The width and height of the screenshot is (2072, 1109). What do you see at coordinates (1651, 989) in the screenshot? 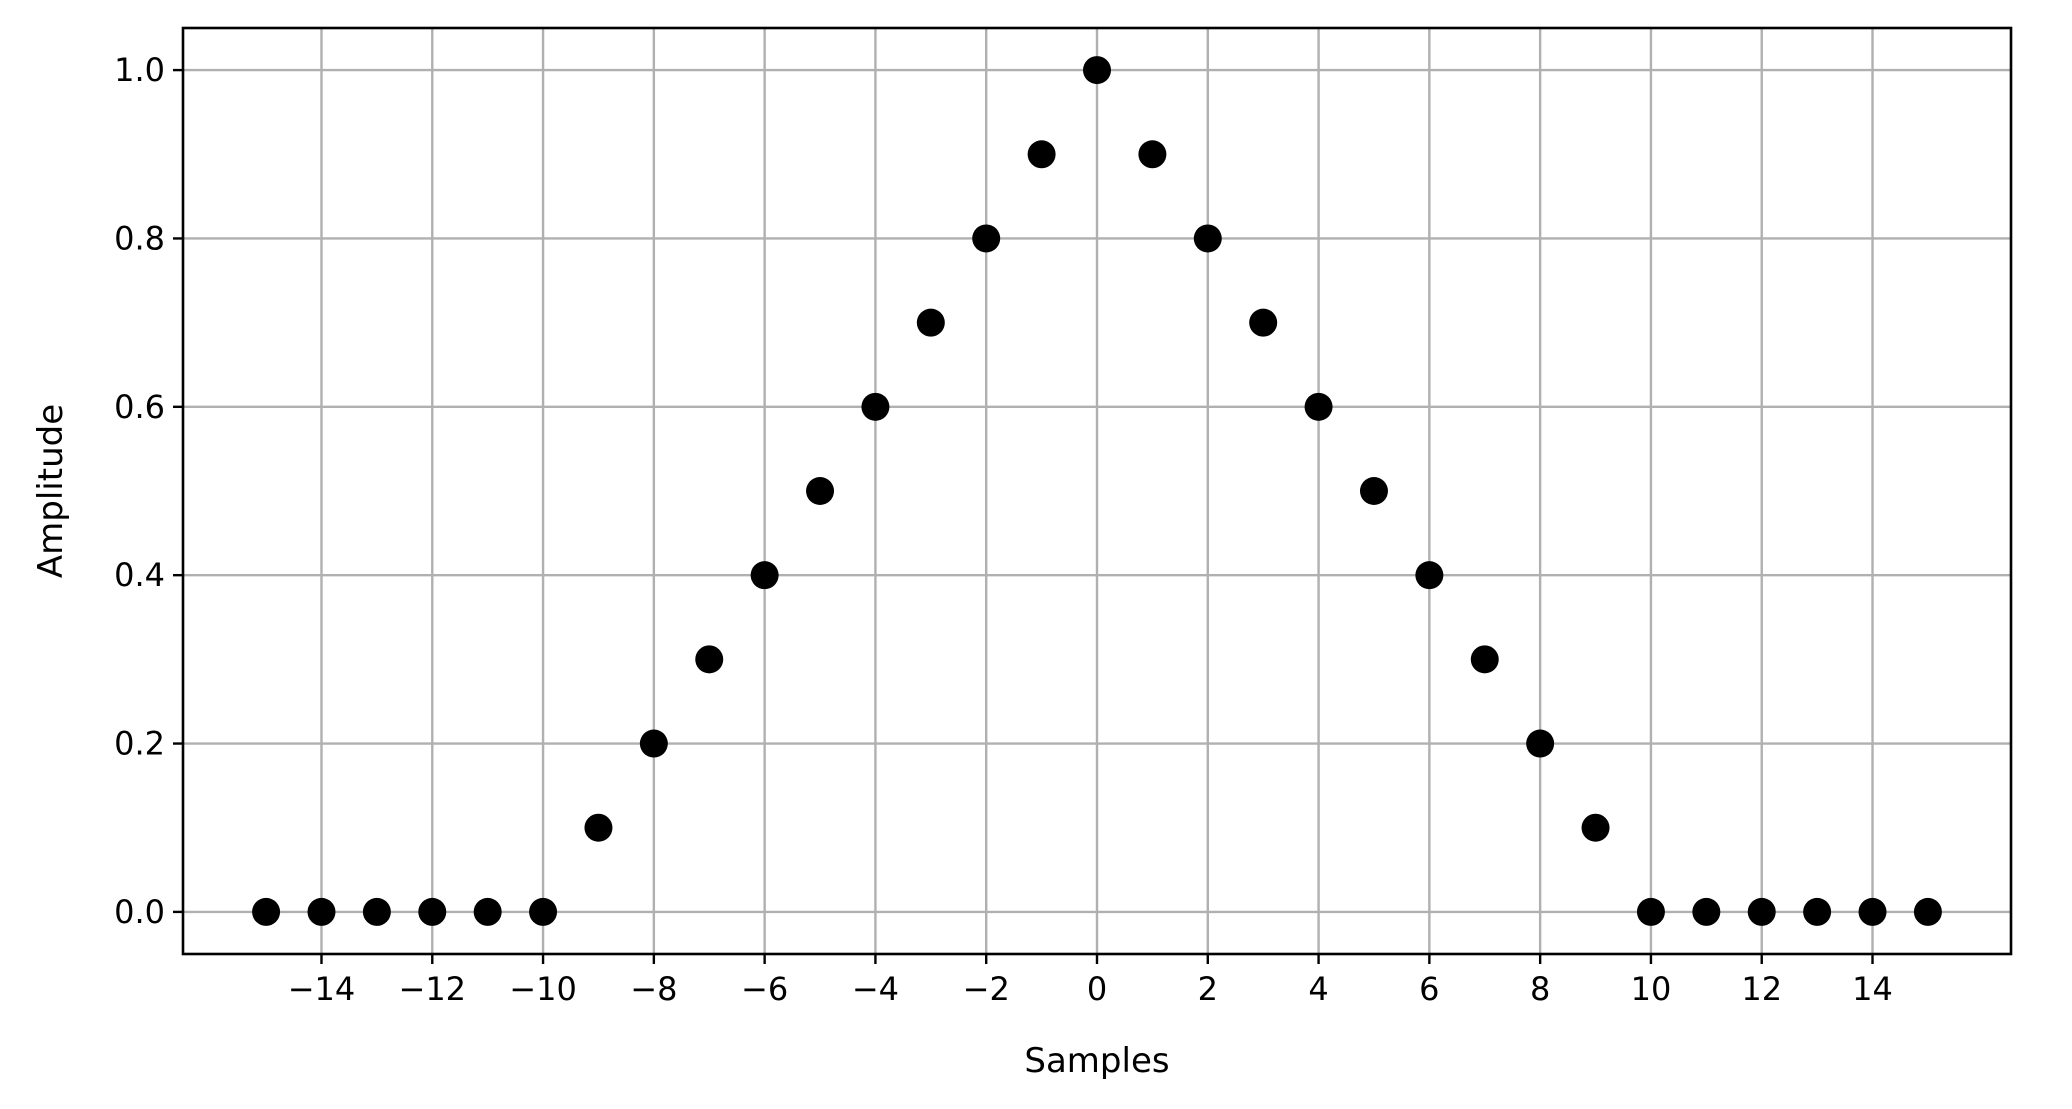
I see `x-tick-label: 10` at bounding box center [1651, 989].